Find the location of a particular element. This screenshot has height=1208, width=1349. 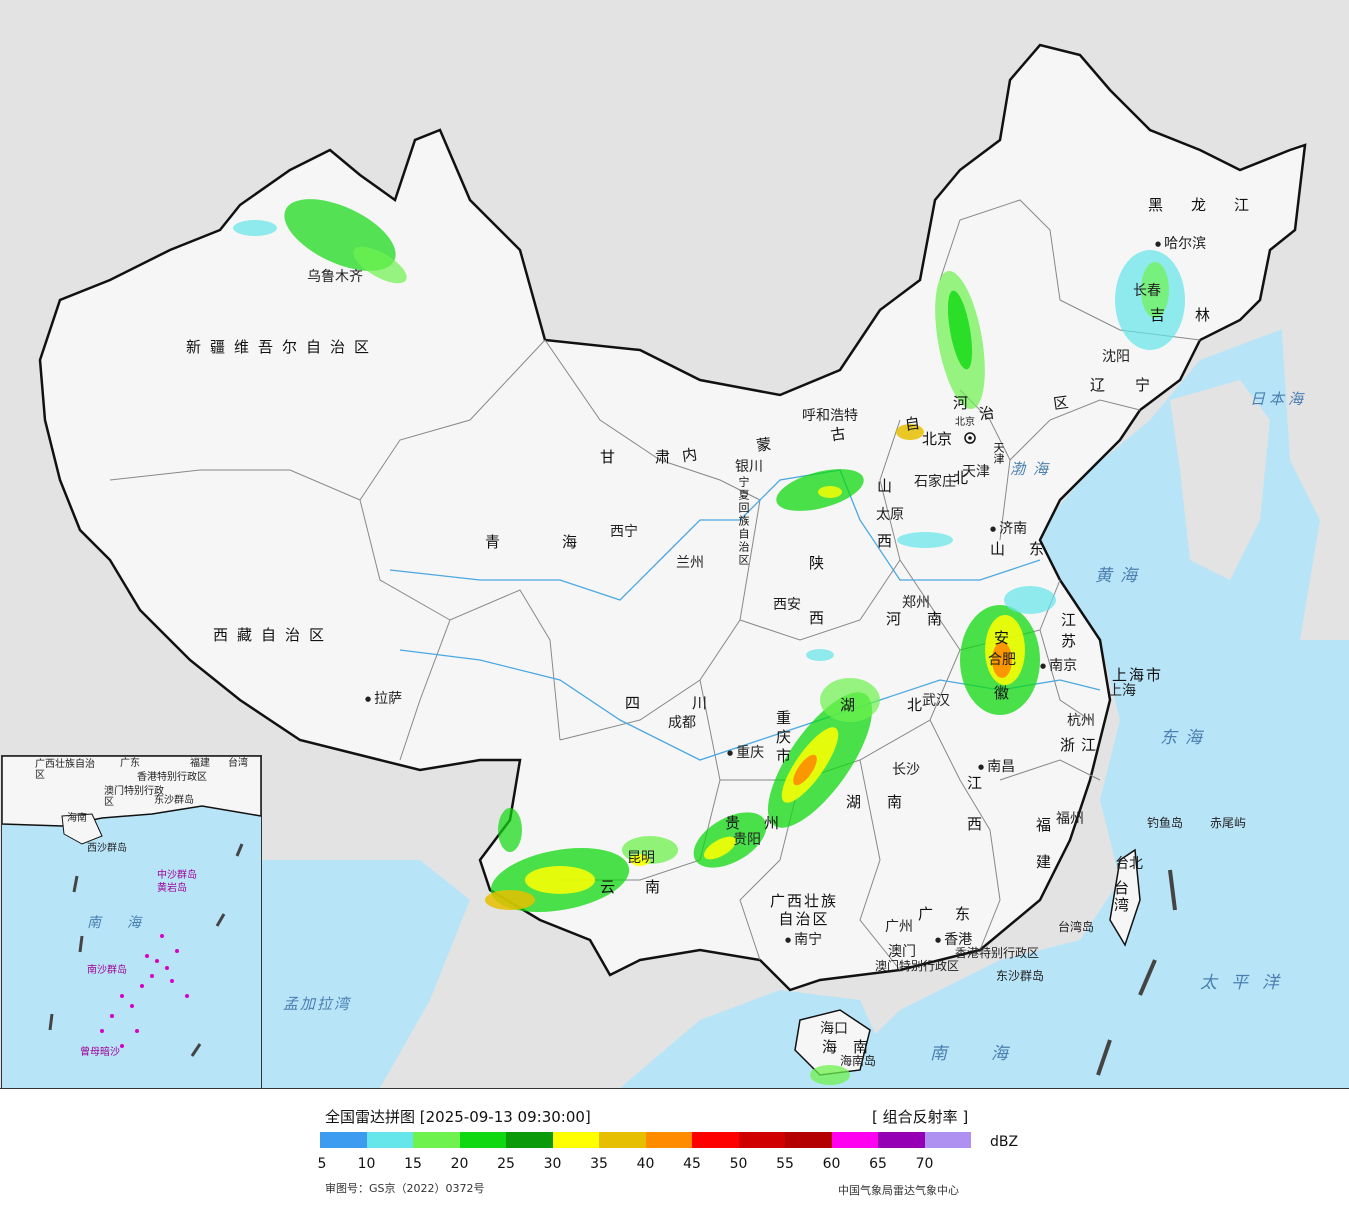

province-label: 黑龙江 is located at coordinates (1213, 205).